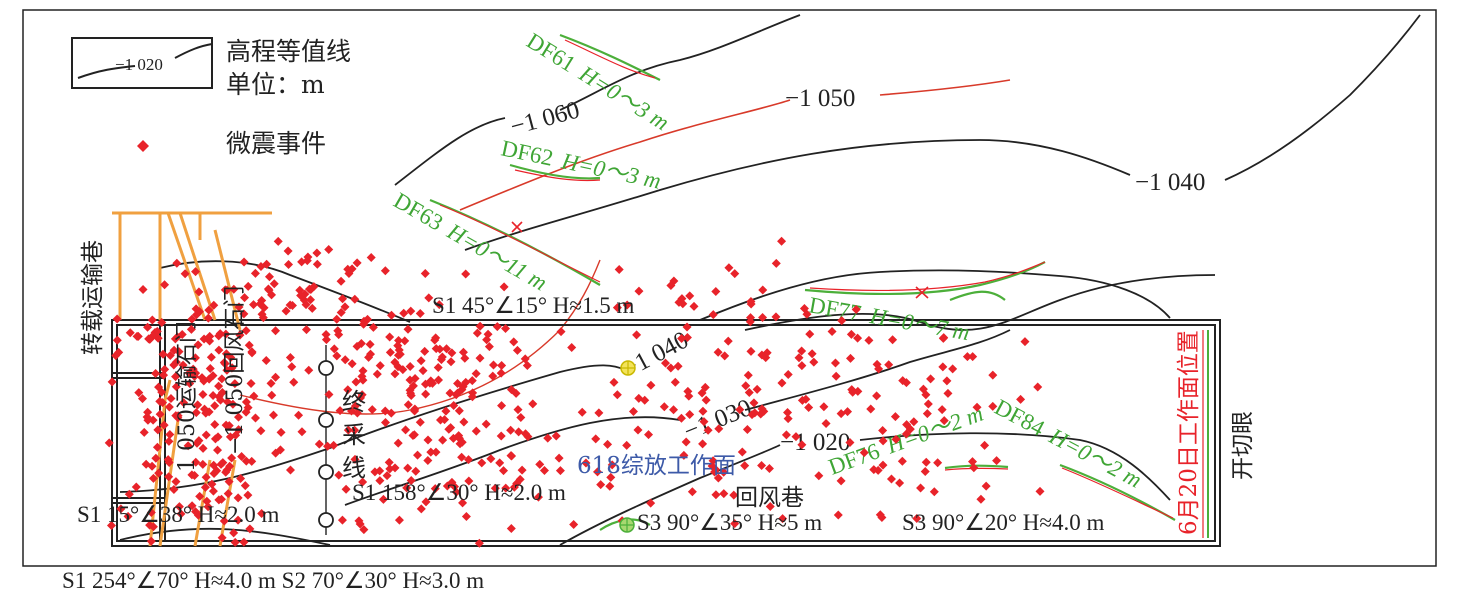  What do you see at coordinates (935, 295) in the screenshot?
I see `contour-line-east-loop` at bounding box center [935, 295].